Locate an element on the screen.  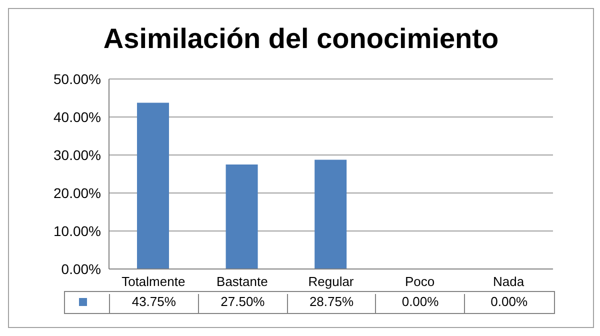
x-tick-label: Totalmente is located at coordinates (154, 282).